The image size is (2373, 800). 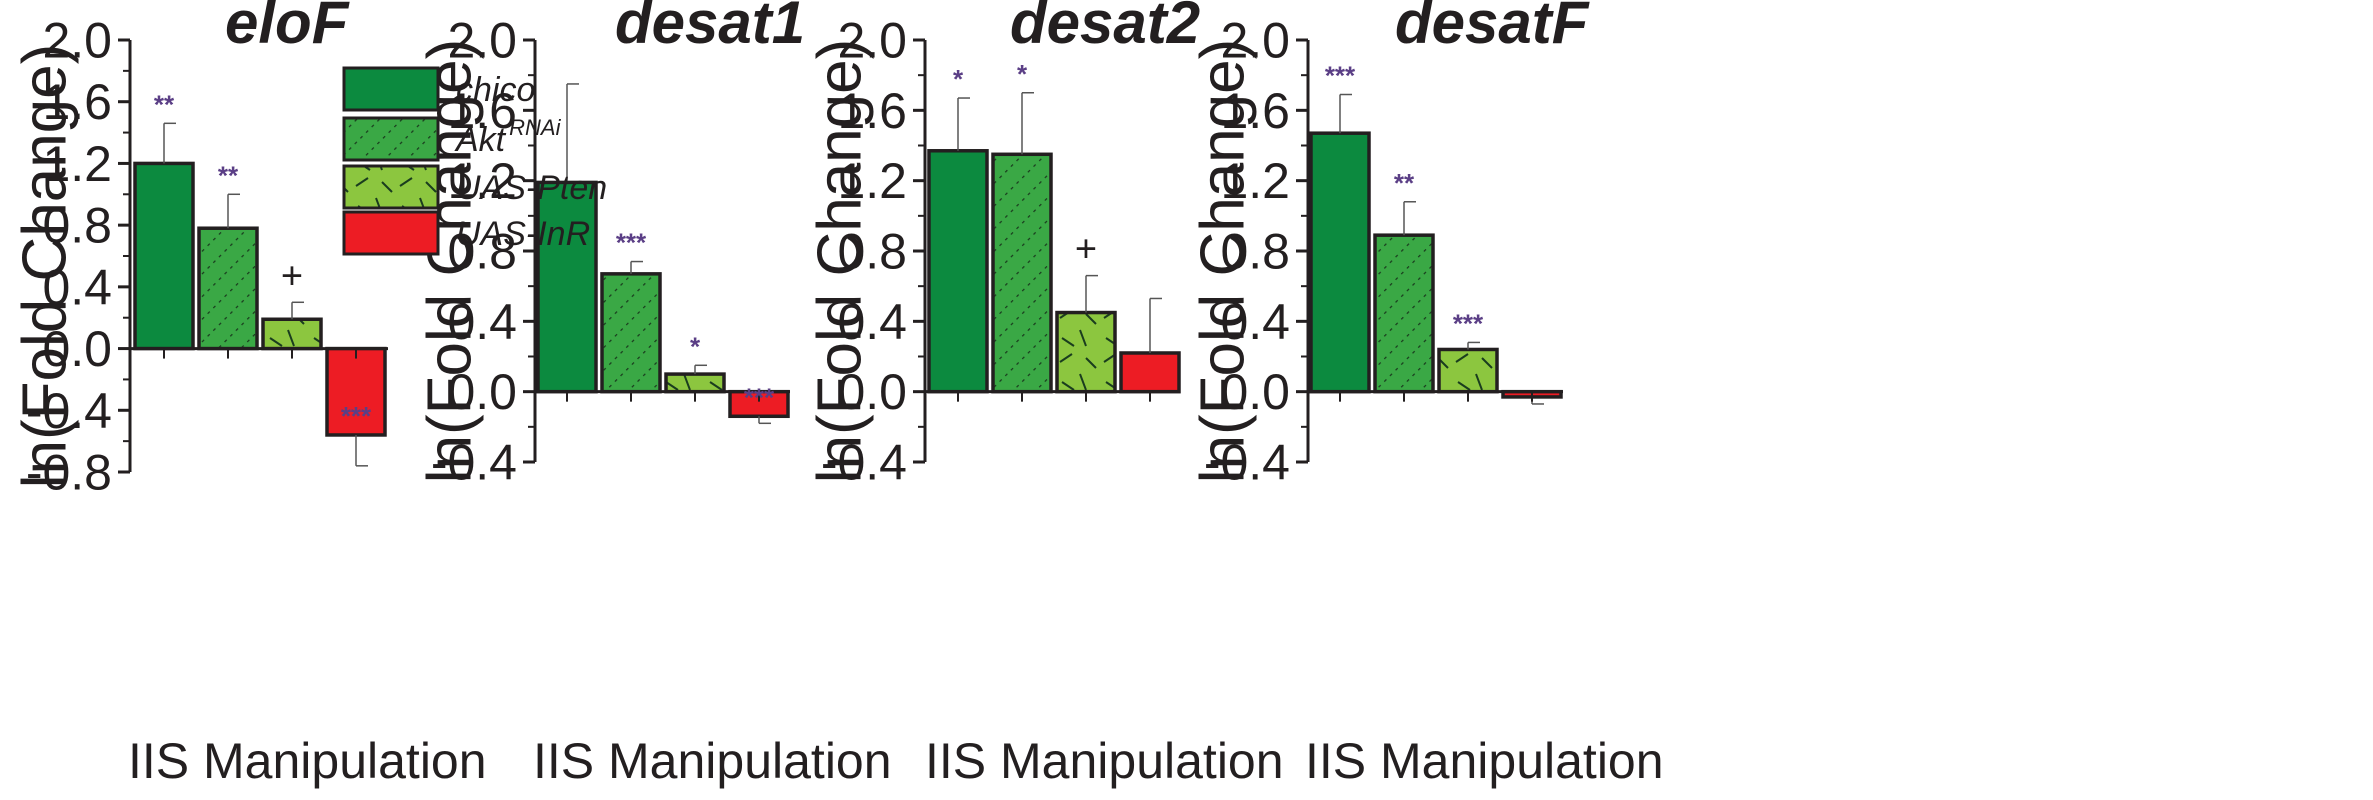 I want to click on panel-title: desat1, so click(x=710, y=28).